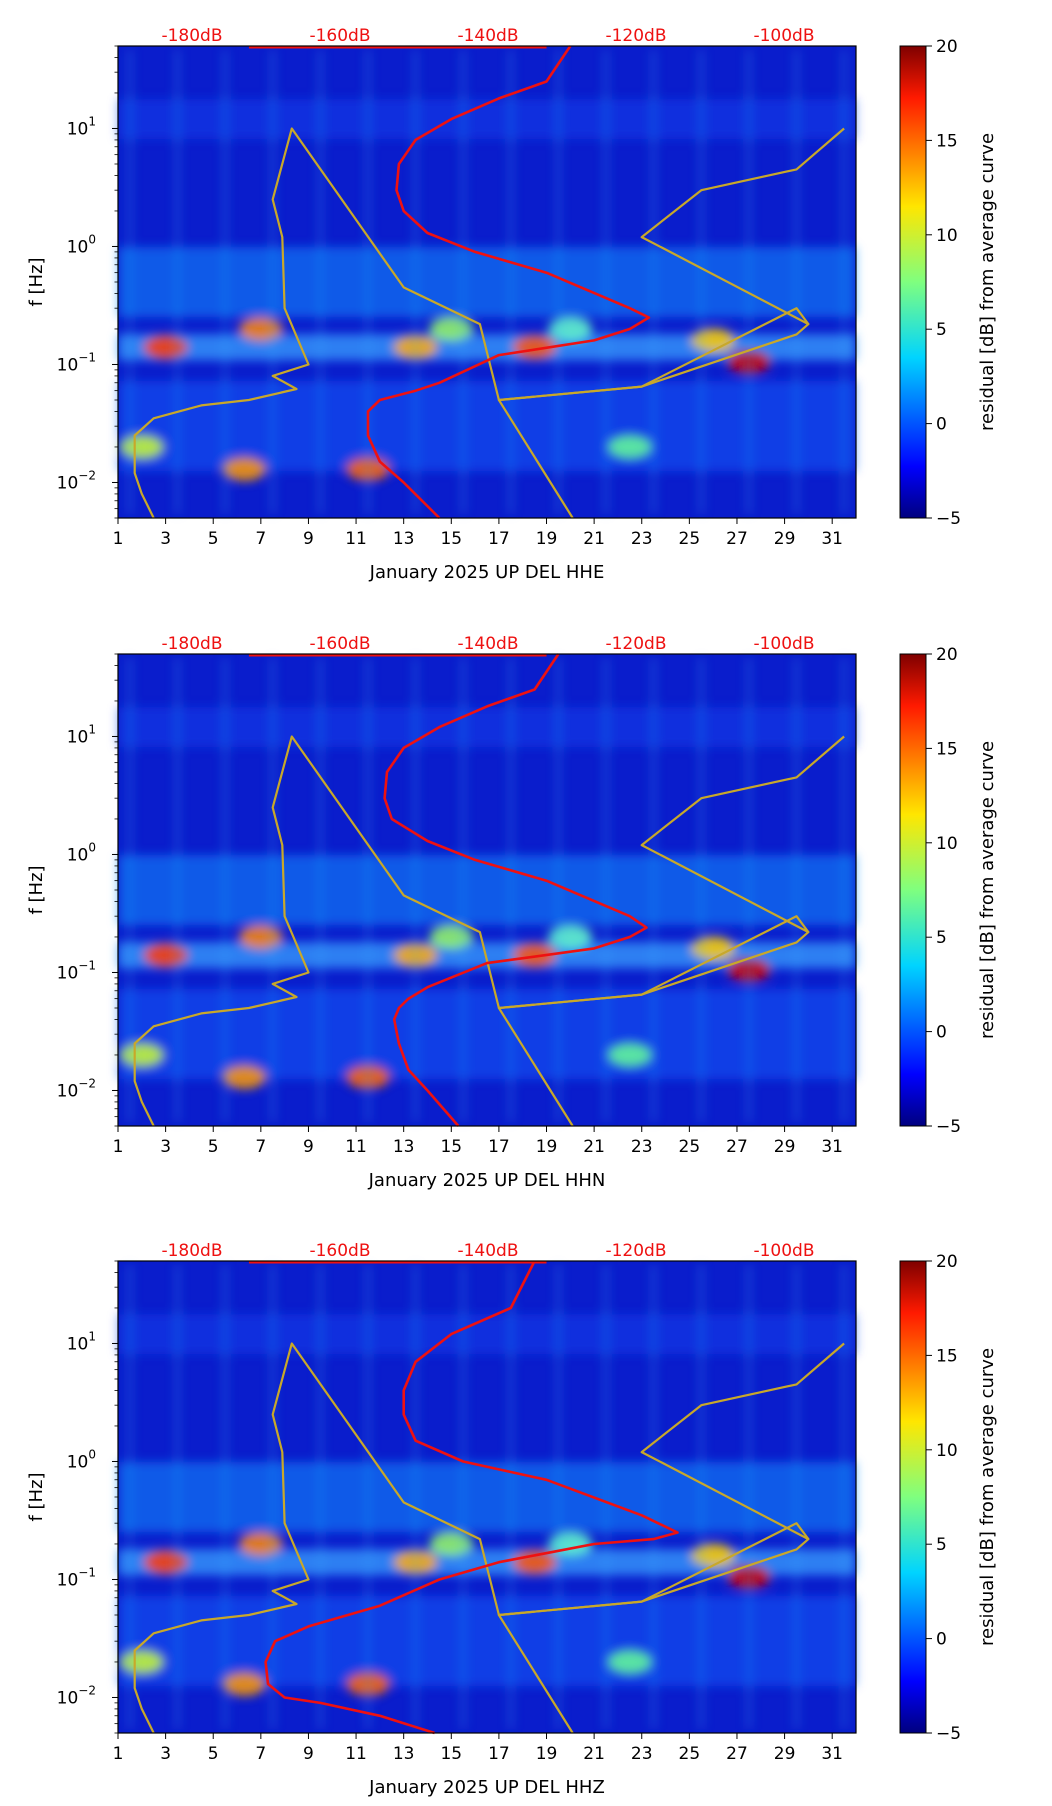 This screenshot has width=1052, height=1806. Describe the element at coordinates (81, 1459) in the screenshot. I see `y-tick-label: 10⁰` at that location.